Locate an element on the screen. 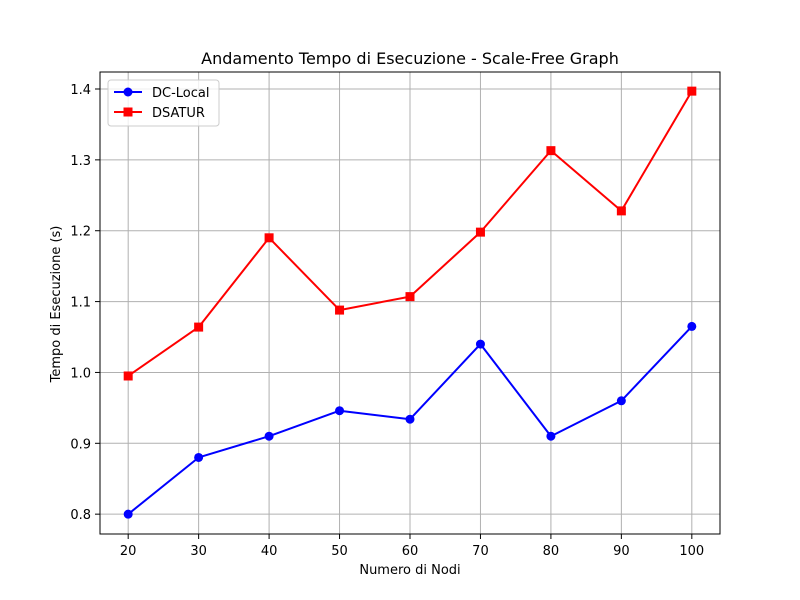 Image resolution: width=800 pixels, height=600 pixels. y-tick-label: 1.1 is located at coordinates (80, 303).